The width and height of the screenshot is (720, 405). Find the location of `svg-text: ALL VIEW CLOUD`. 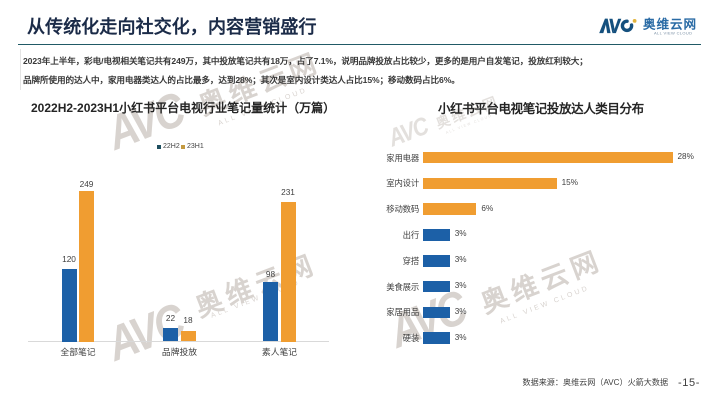

svg-text: ALL VIEW CLOUD is located at coordinates (673, 32).